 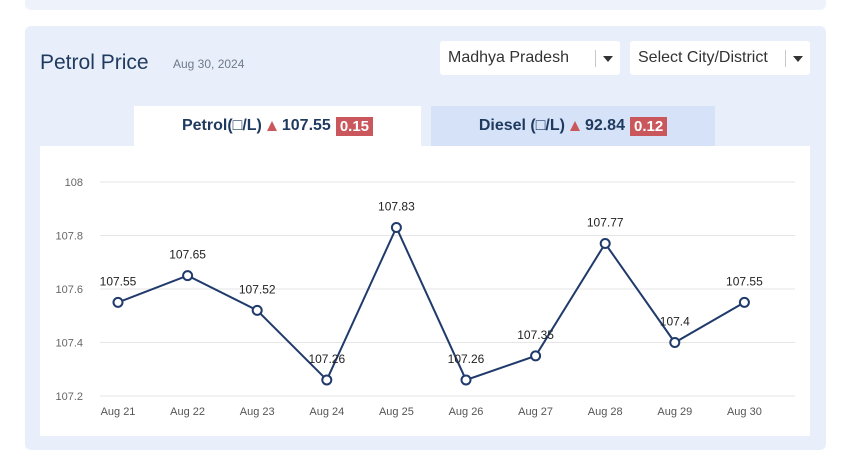 What do you see at coordinates (94, 62) in the screenshot?
I see `page-title: Petrol Price` at bounding box center [94, 62].